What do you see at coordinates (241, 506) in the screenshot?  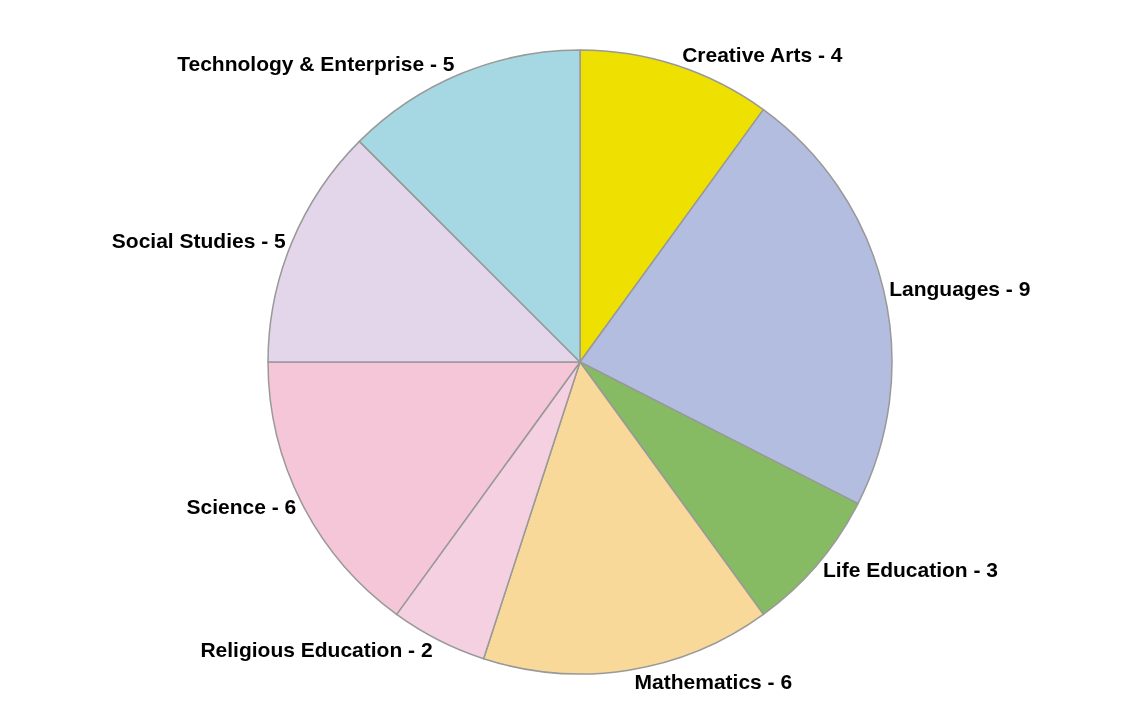 I see `slice-label: Science - 6` at bounding box center [241, 506].